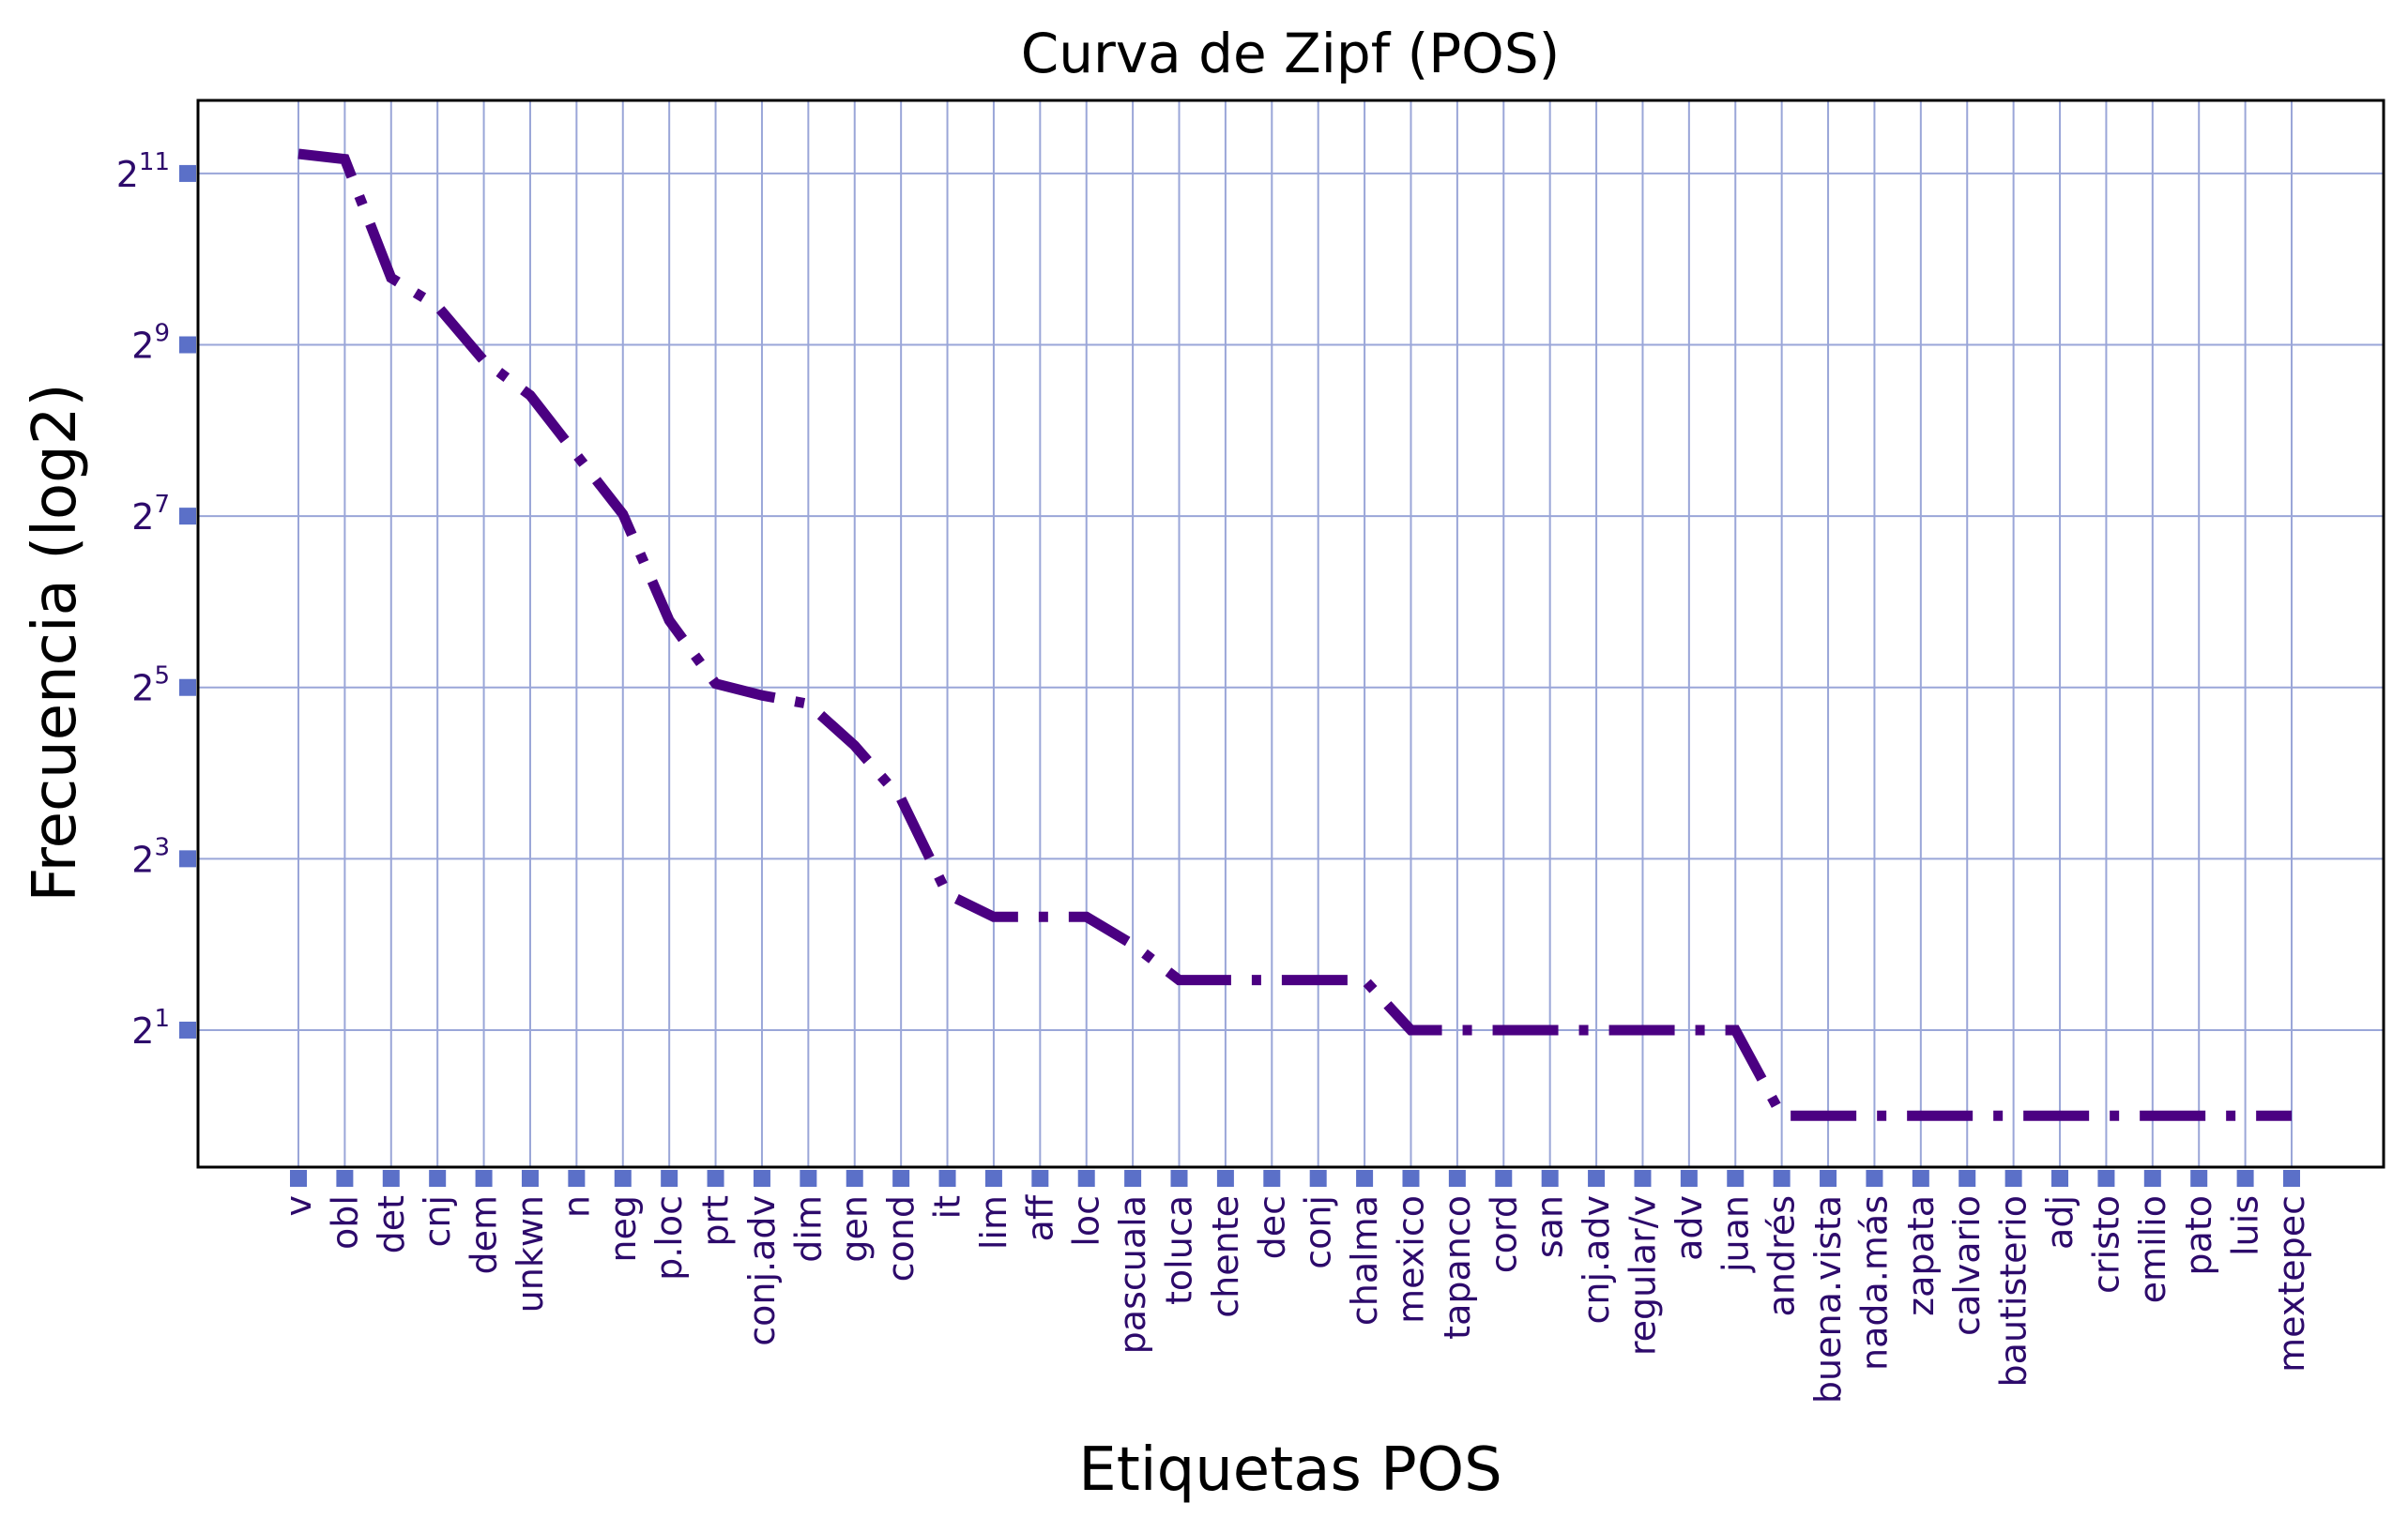  I want to click on x-tick-label: dec, so click(1271, 1227).